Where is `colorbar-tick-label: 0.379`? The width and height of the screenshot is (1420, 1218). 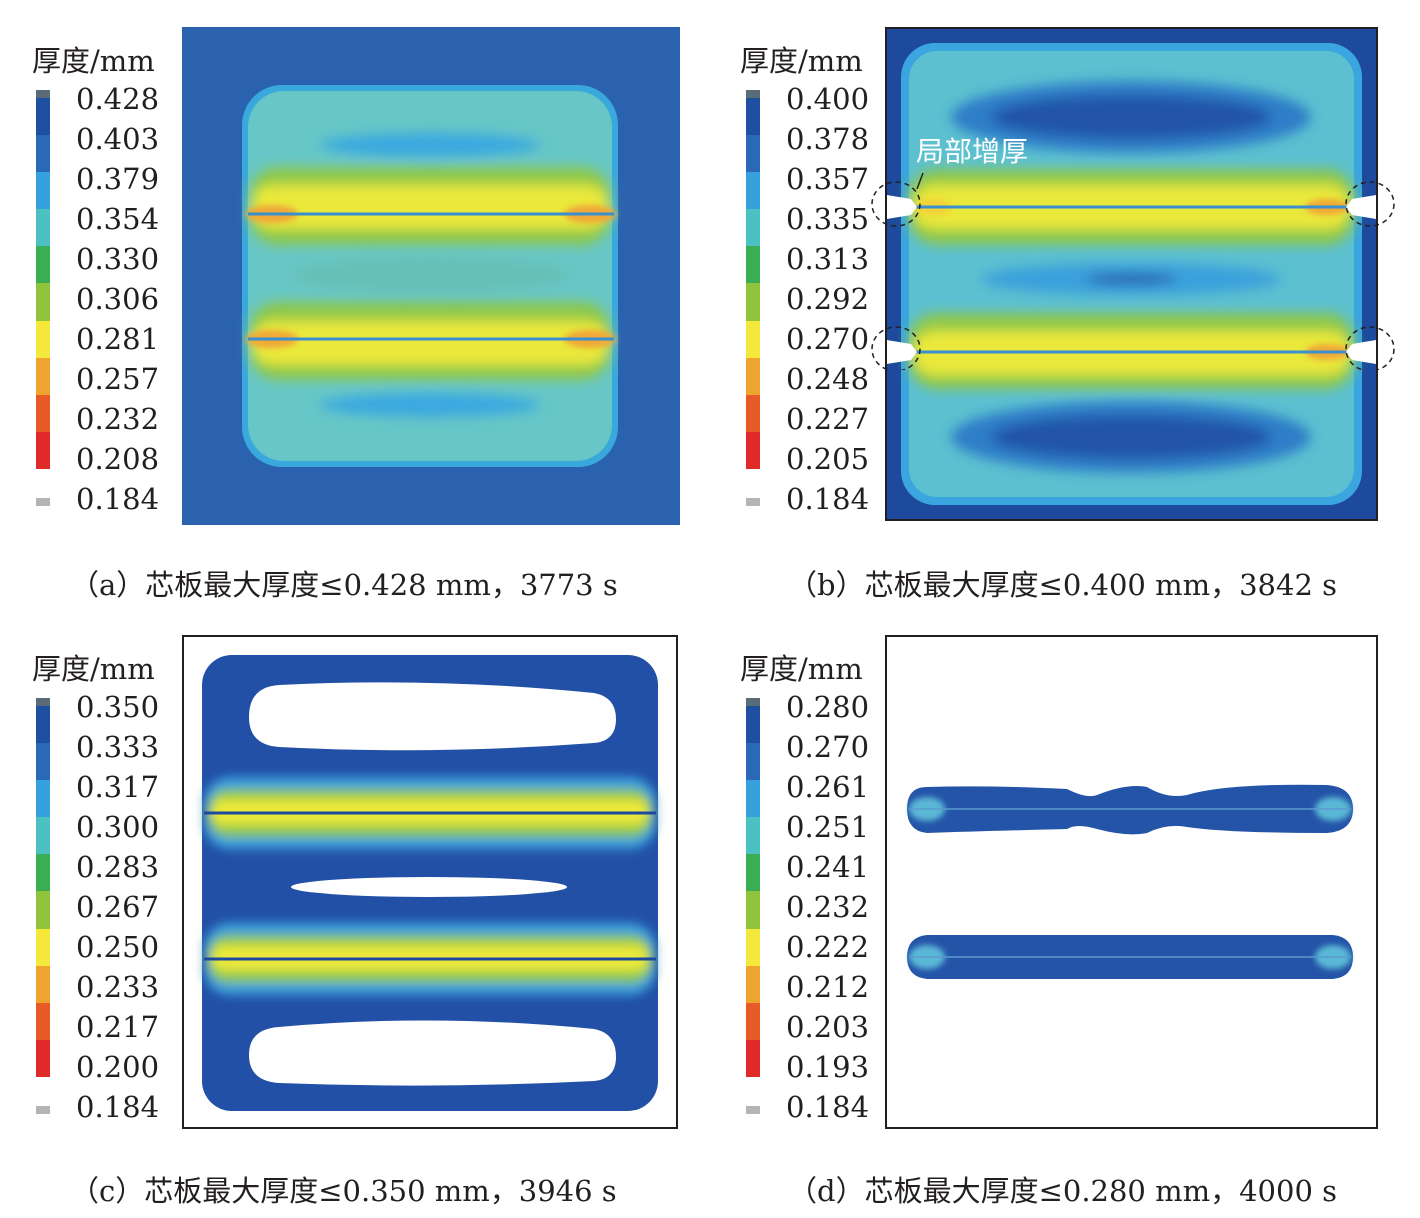
colorbar-tick-label: 0.379 is located at coordinates (118, 179).